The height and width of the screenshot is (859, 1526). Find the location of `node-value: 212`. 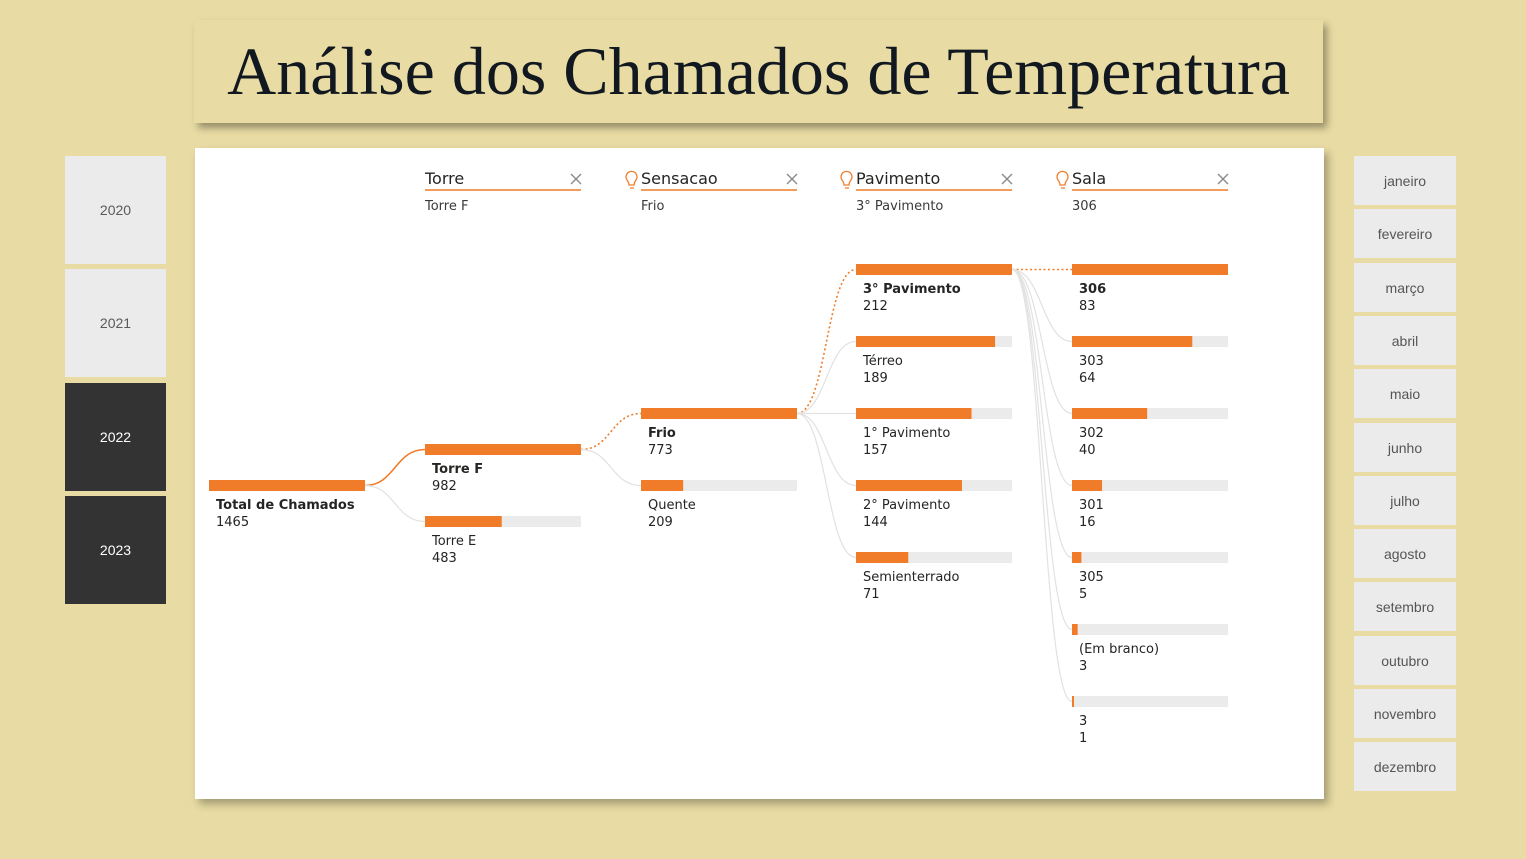

node-value: 212 is located at coordinates (875, 306).